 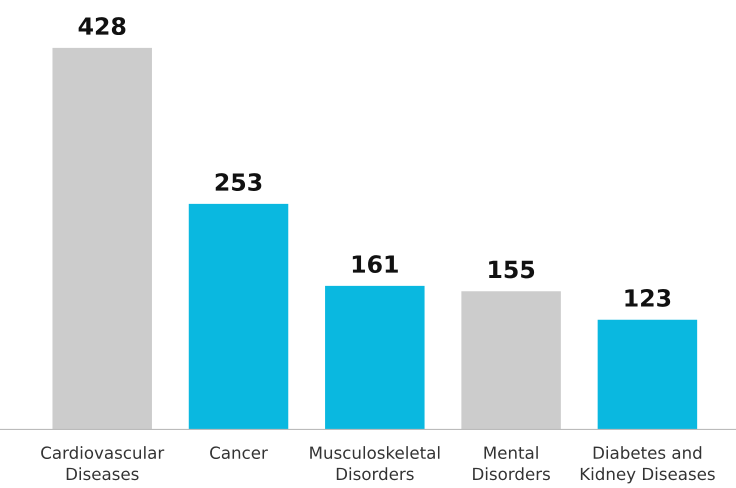 What do you see at coordinates (102, 26) in the screenshot?
I see `data-label: 428` at bounding box center [102, 26].